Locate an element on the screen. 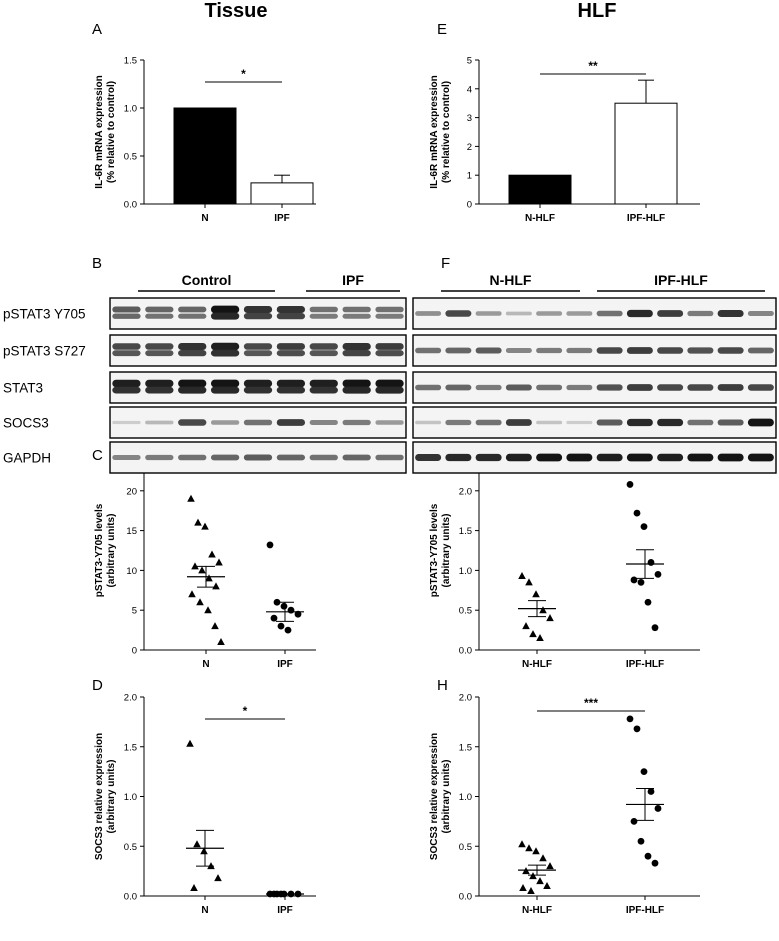 The height and width of the screenshot is (941, 779). y-axis-label: IL-6R mRNA expression is located at coordinates (99, 132).